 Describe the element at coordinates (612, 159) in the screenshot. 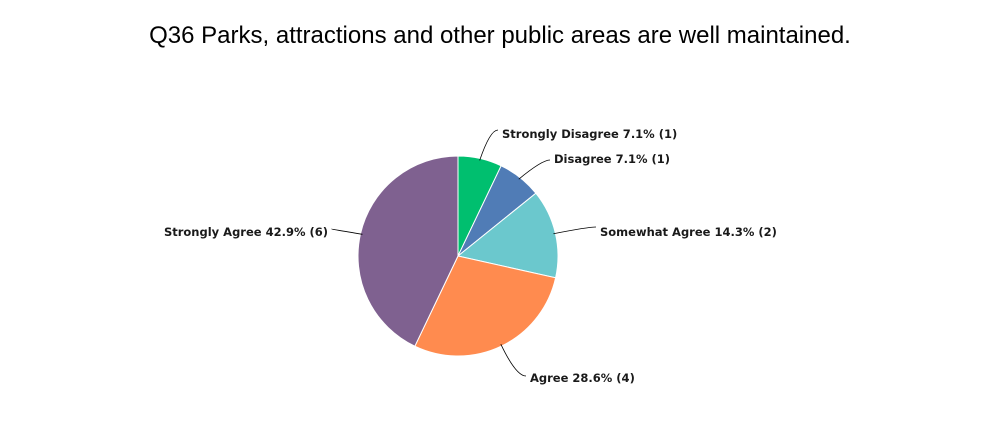

I see `slice-label-disagree: Disagree 7.1% (1)` at that location.